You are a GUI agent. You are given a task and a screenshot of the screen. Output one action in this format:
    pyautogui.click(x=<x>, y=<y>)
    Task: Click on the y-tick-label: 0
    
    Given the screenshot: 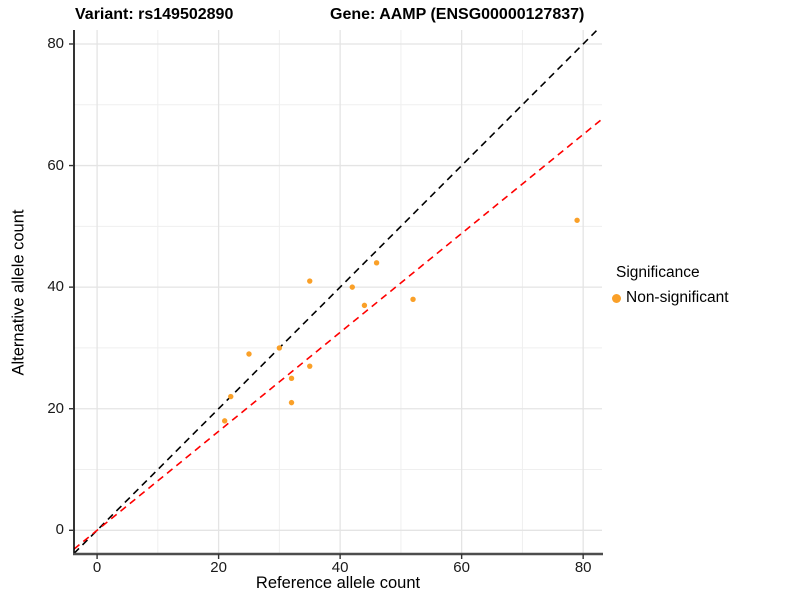 What is the action you would take?
    pyautogui.click(x=59, y=530)
    